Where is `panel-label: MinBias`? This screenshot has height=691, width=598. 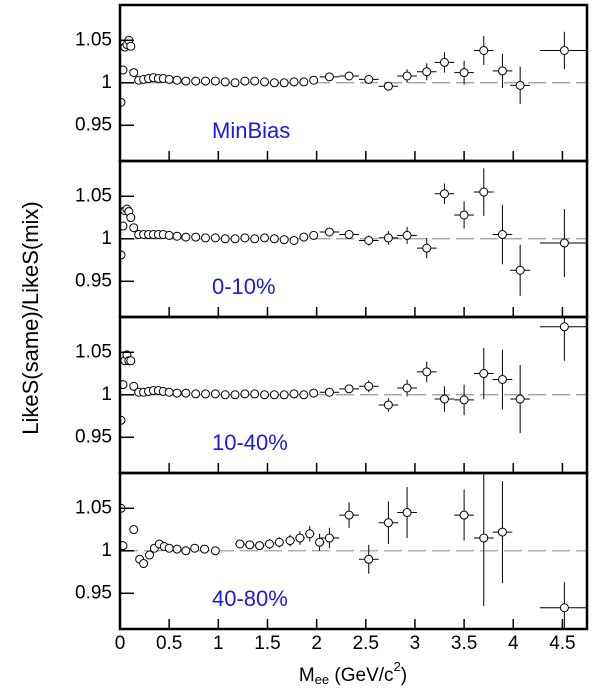 panel-label: MinBias is located at coordinates (251, 130).